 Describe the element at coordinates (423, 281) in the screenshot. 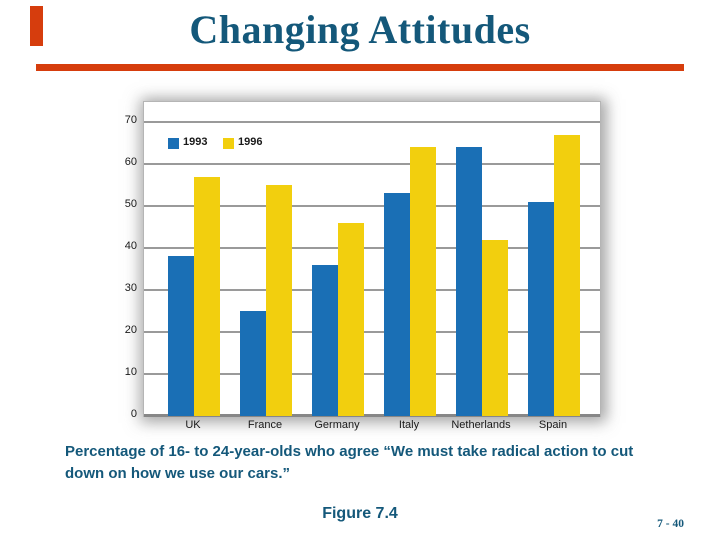

I see `bar-1996-Italy` at that location.